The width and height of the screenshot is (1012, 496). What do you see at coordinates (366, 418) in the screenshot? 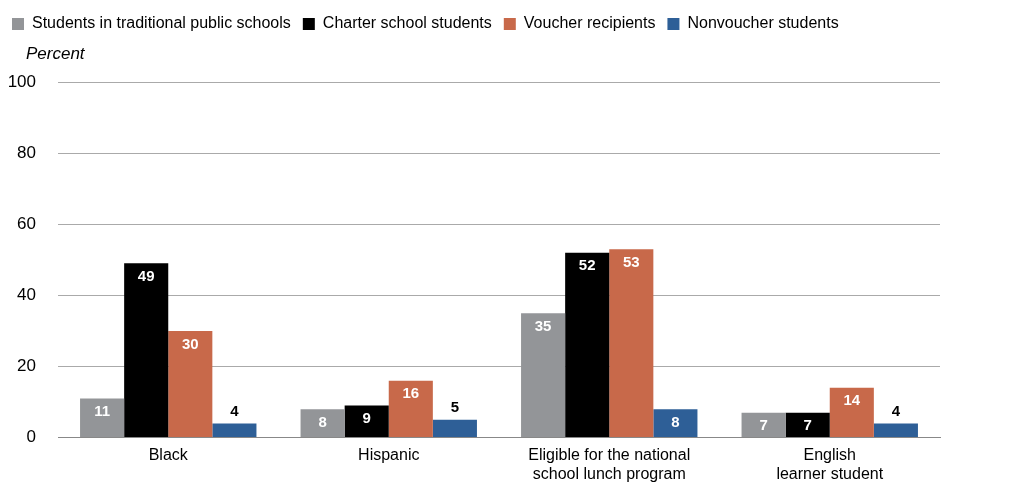
I see `data-label: 9` at bounding box center [366, 418].